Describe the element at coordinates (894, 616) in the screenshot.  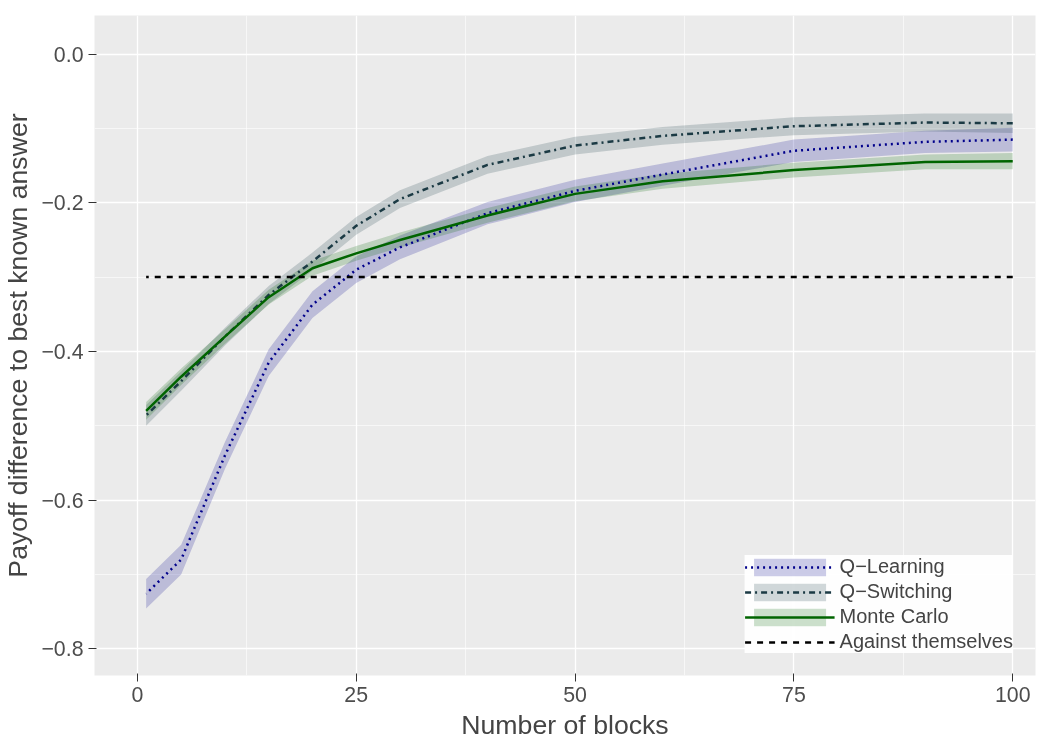
I see `legend-label: Monte Carlo` at that location.